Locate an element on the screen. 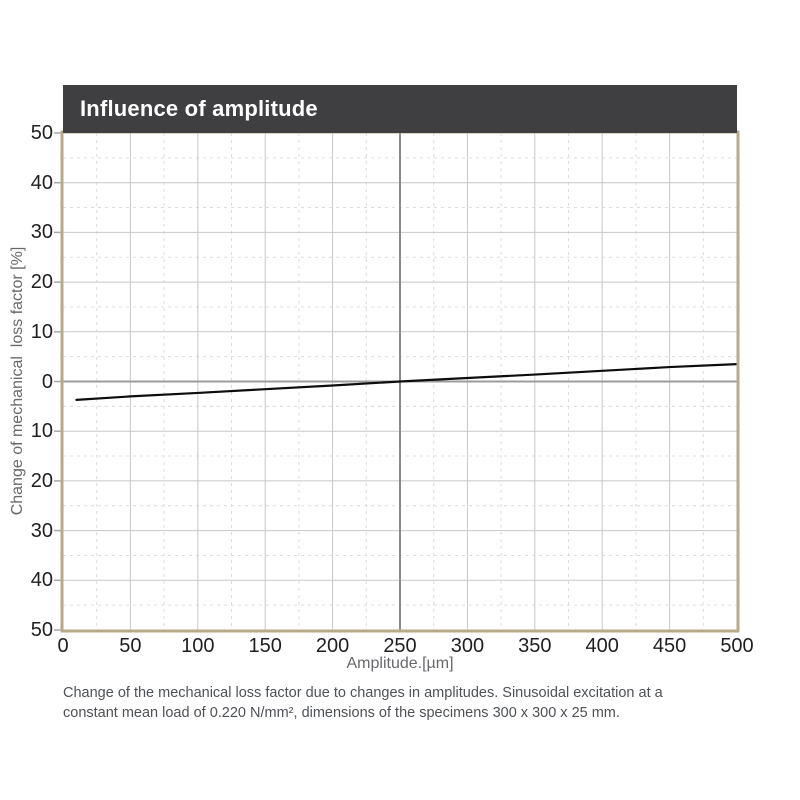 The image size is (800, 800). chart-title: Influence of amplitude is located at coordinates (199, 108).